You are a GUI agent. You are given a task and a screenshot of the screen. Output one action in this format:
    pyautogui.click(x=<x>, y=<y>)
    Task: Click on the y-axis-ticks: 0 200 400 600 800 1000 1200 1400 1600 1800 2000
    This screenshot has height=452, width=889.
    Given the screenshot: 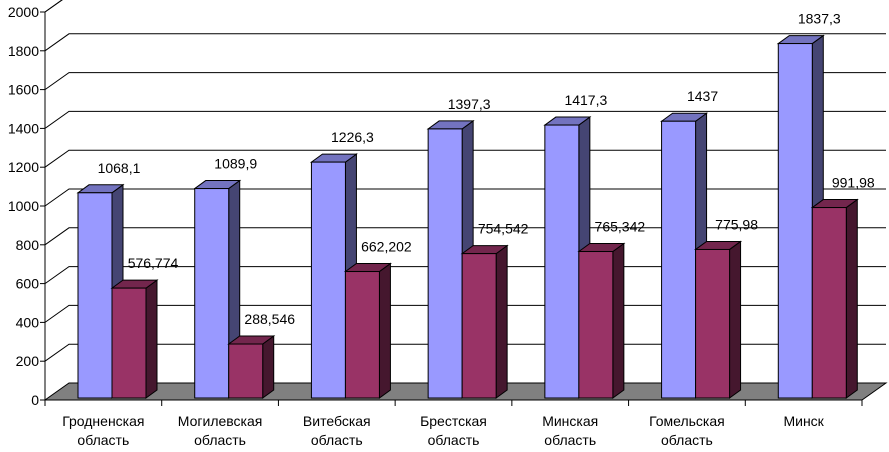 What is the action you would take?
    pyautogui.click(x=26, y=206)
    